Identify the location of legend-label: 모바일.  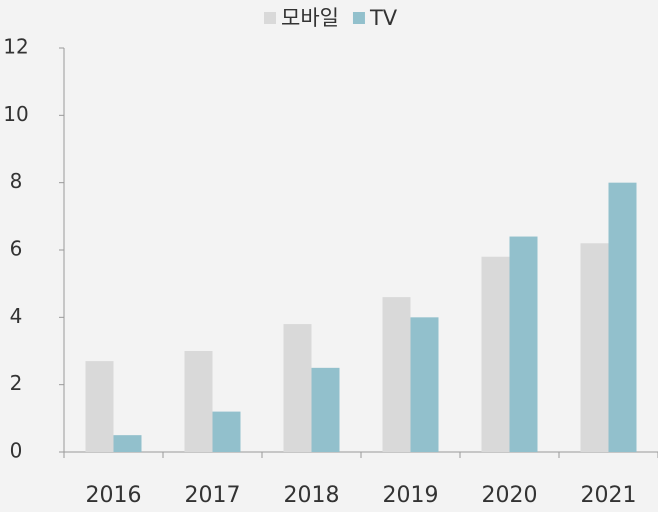
(310, 18).